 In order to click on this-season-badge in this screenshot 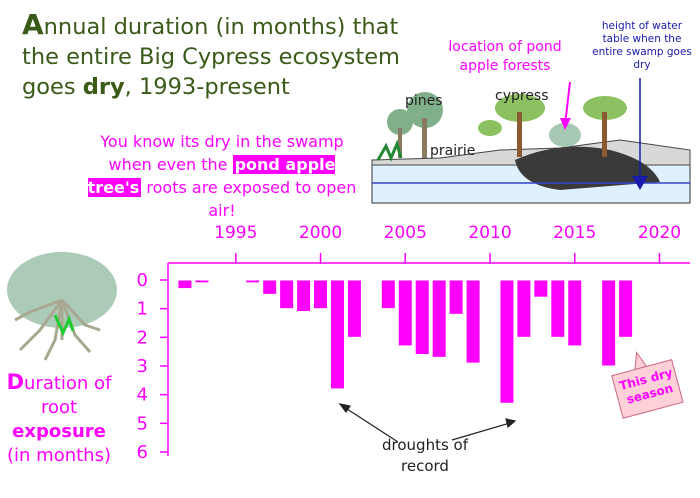, I will do `click(647, 385)`.